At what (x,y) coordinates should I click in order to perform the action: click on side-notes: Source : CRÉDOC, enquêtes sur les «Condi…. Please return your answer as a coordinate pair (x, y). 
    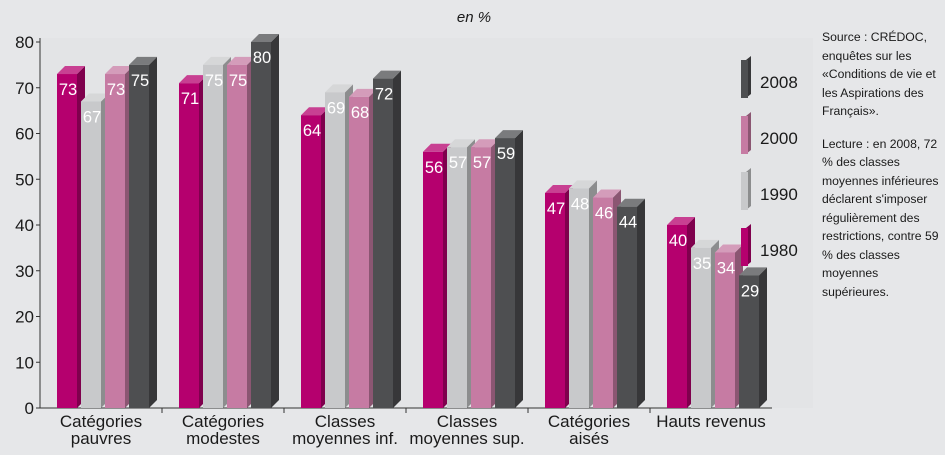
    Looking at the image, I should click on (881, 171).